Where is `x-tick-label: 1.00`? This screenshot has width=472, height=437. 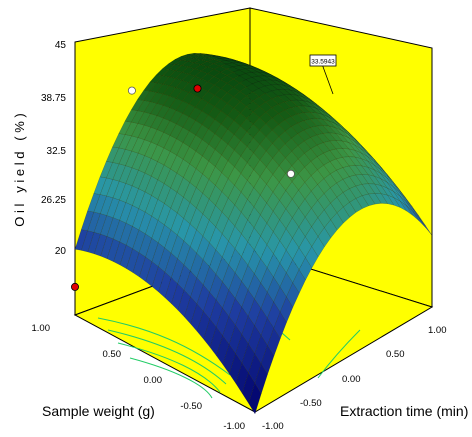
x-tick-label: 1.00 is located at coordinates (437, 330).